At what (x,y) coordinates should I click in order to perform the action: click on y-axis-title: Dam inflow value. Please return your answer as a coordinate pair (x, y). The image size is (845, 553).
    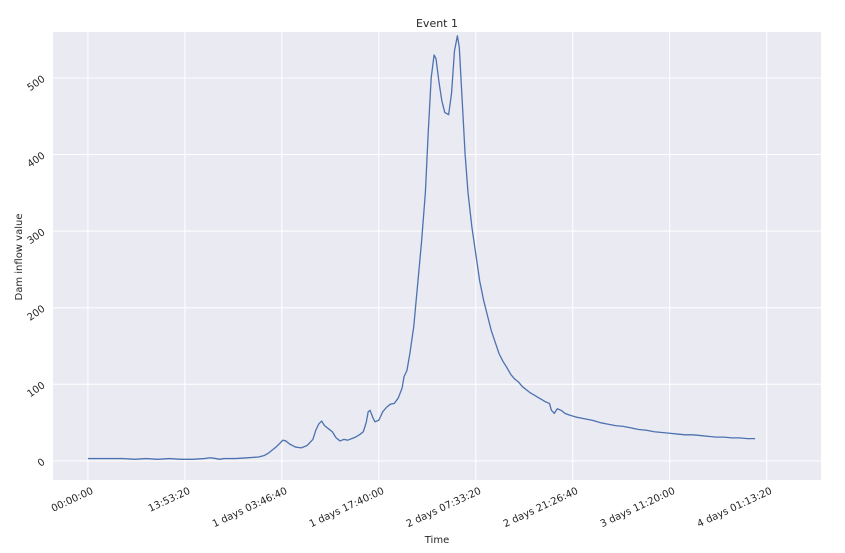
    Looking at the image, I should click on (19, 257).